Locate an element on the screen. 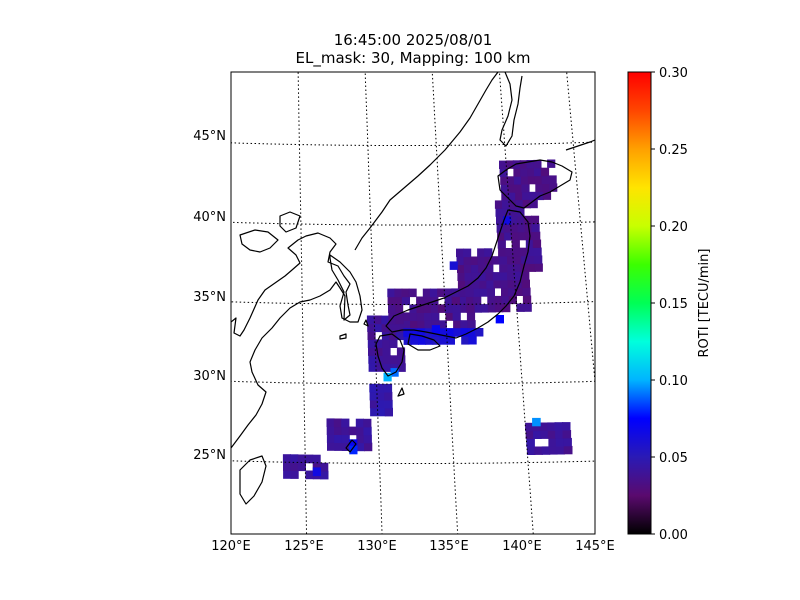  y-tick-label: 25°N is located at coordinates (209, 455).